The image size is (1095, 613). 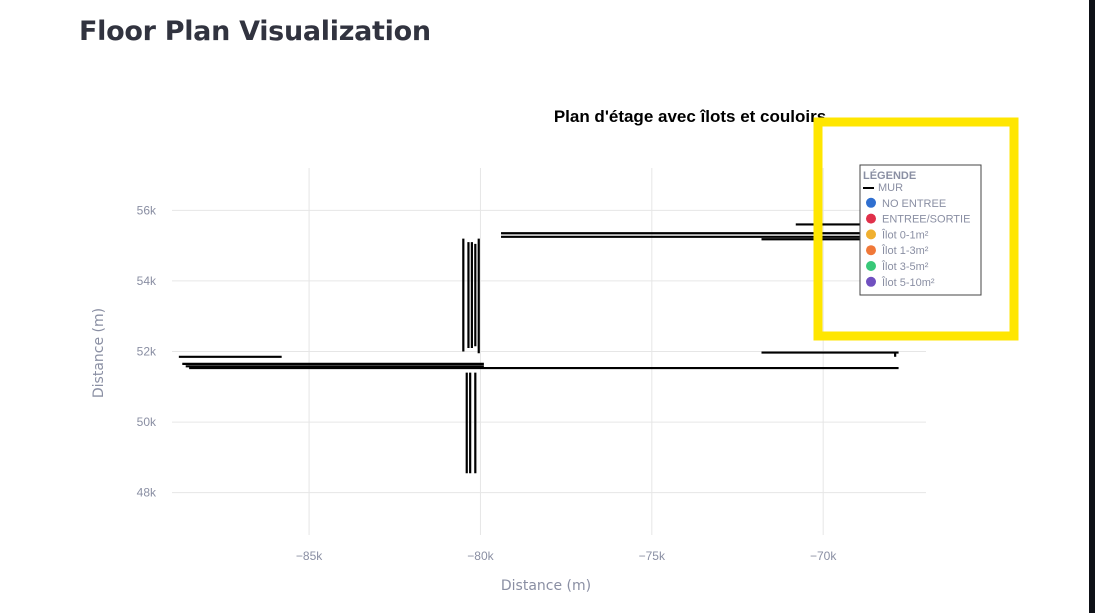 I want to click on chart-title: Plan d'étage avec îlots et couloirs, so click(x=690, y=116).